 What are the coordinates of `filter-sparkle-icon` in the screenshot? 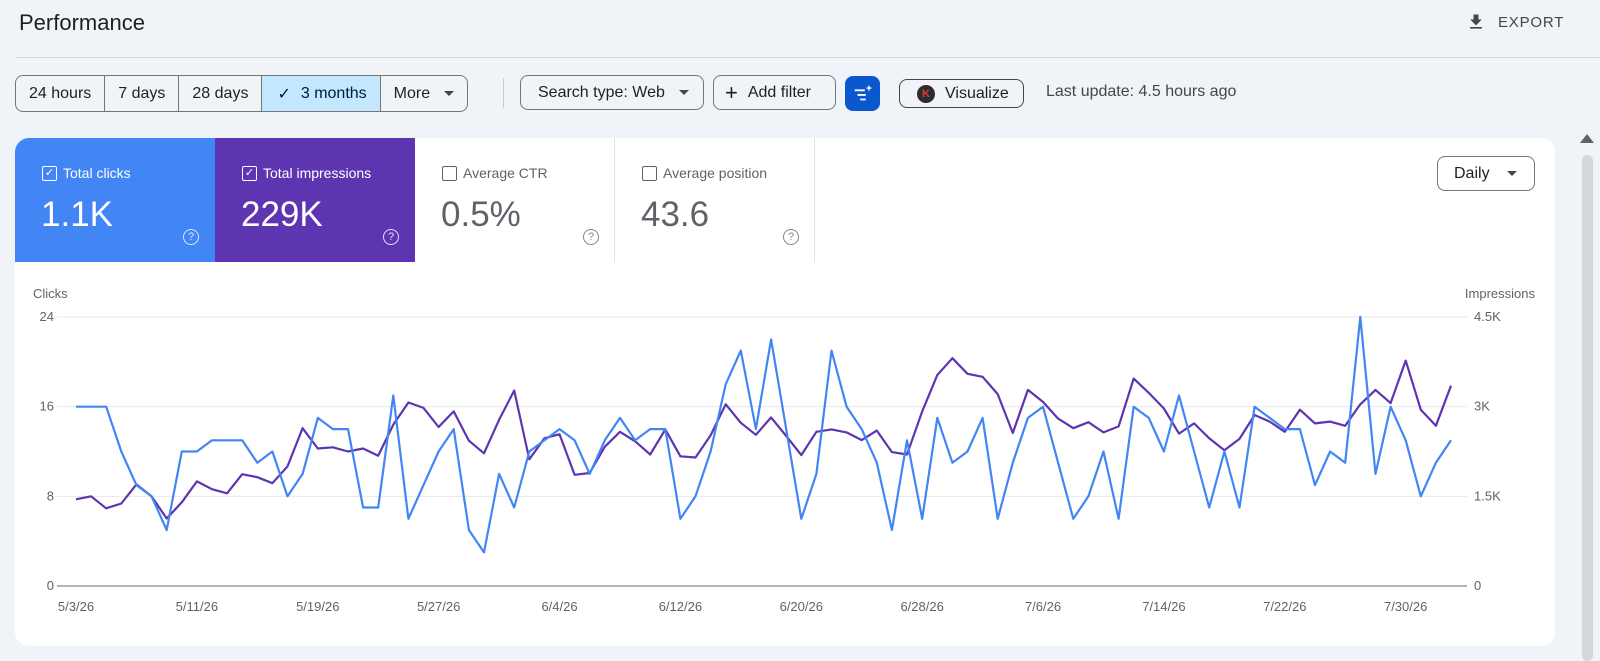 It's located at (863, 92).